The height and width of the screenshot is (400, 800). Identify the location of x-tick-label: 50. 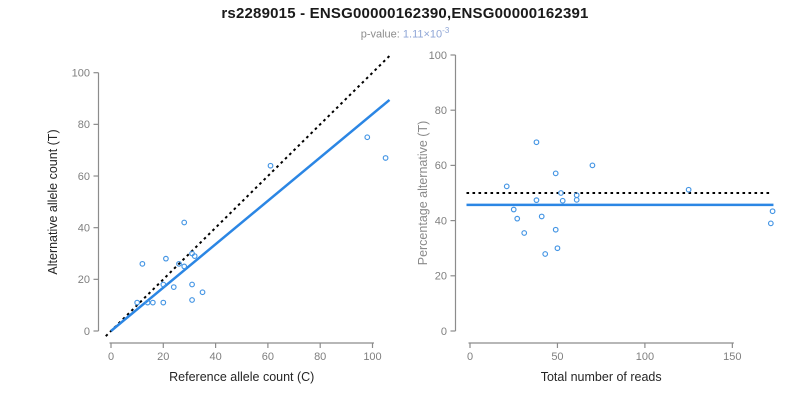
(557, 357).